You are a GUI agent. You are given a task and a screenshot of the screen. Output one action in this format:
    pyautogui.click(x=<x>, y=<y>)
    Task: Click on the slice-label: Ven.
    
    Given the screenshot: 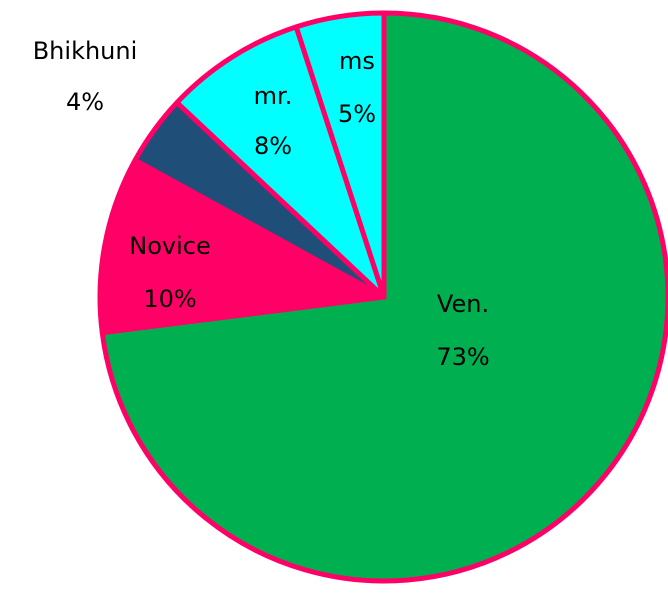 What is the action you would take?
    pyautogui.click(x=463, y=304)
    